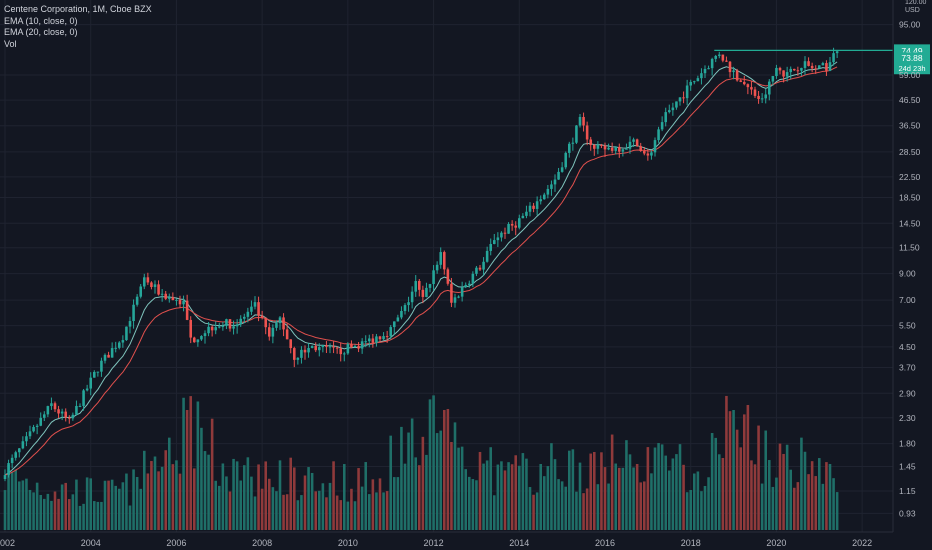  Describe the element at coordinates (41, 32) in the screenshot. I see `ema20-legend: EMA (20, close, 0)` at that location.